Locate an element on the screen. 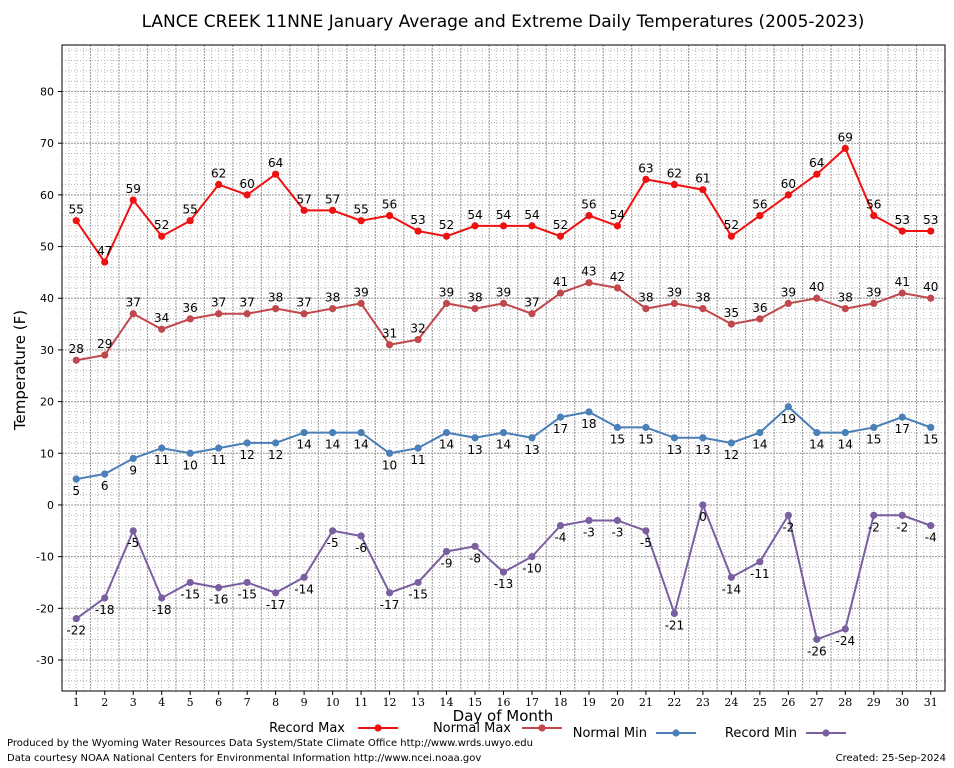 Image resolution: width=954 pixels, height=768 pixels. x-tick-label: 16 is located at coordinates (504, 702).